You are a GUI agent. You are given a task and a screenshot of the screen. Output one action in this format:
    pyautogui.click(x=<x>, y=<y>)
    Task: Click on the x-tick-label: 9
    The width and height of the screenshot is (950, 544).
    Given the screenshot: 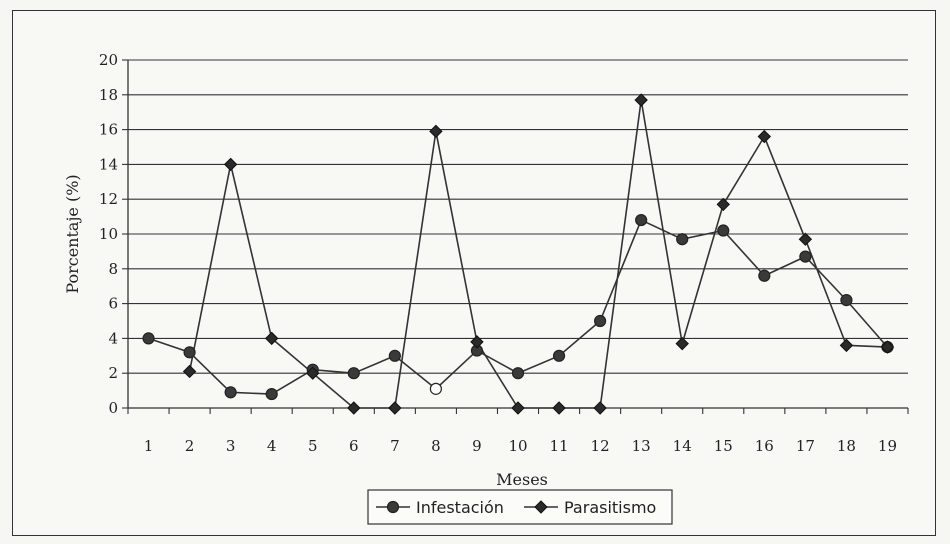 What is the action you would take?
    pyautogui.click(x=477, y=446)
    